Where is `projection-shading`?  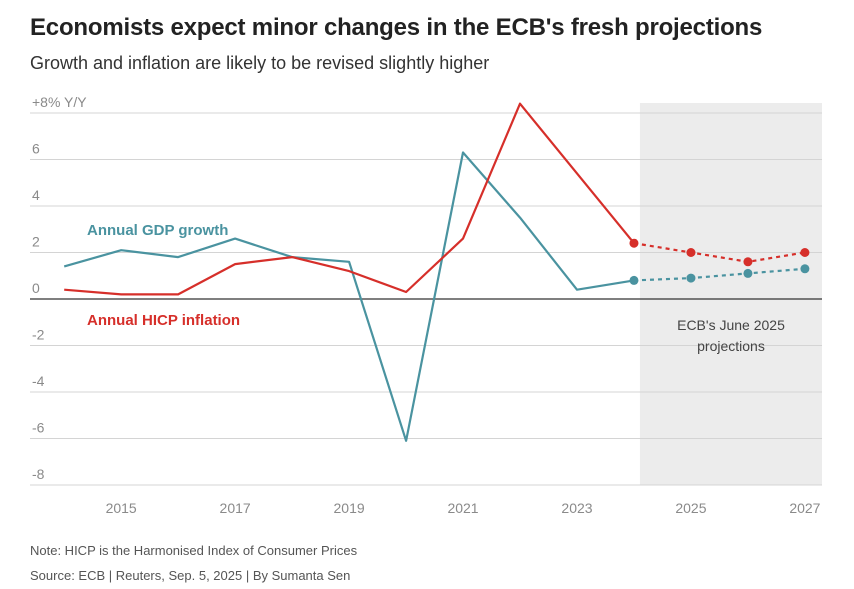
projection-shading is located at coordinates (730, 294).